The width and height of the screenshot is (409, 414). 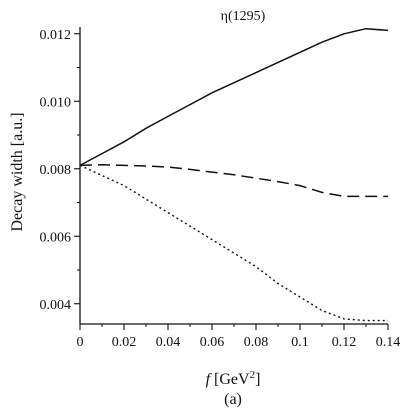 I want to click on figure-caption: (a), so click(x=233, y=399).